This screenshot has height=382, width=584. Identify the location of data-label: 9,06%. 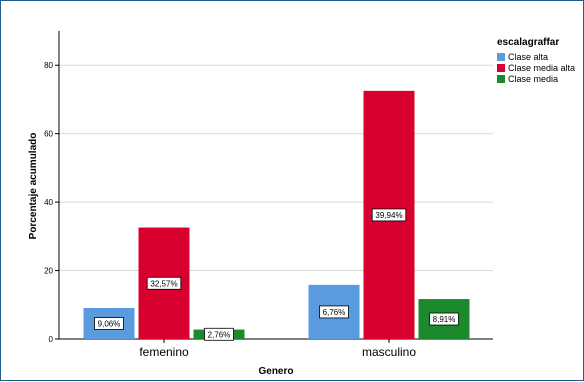
(109, 323).